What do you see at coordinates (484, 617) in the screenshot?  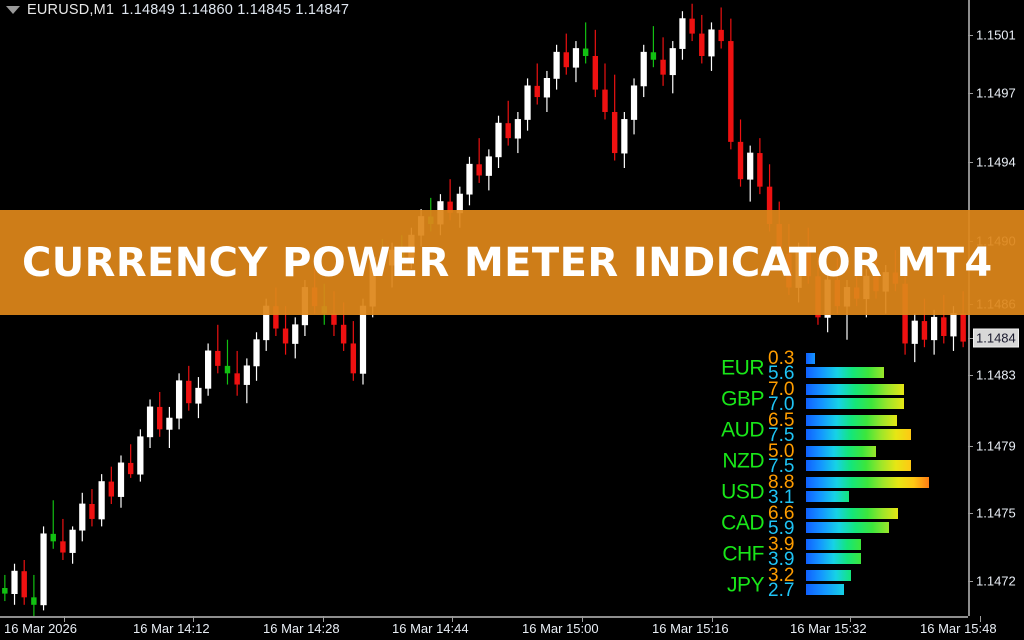 I see `time-axis-line` at bounding box center [484, 617].